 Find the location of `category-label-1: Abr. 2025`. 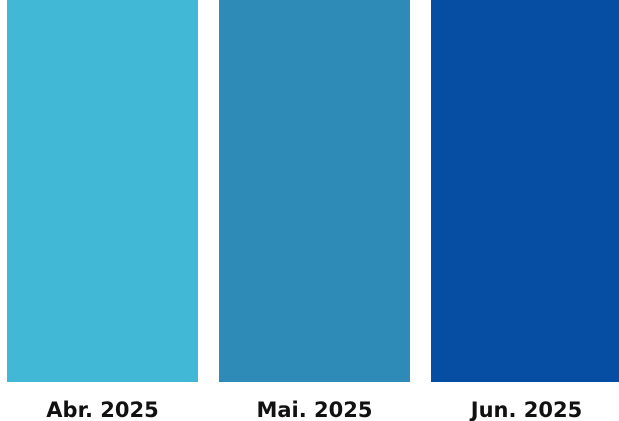

category-label-1: Abr. 2025 is located at coordinates (102, 409).